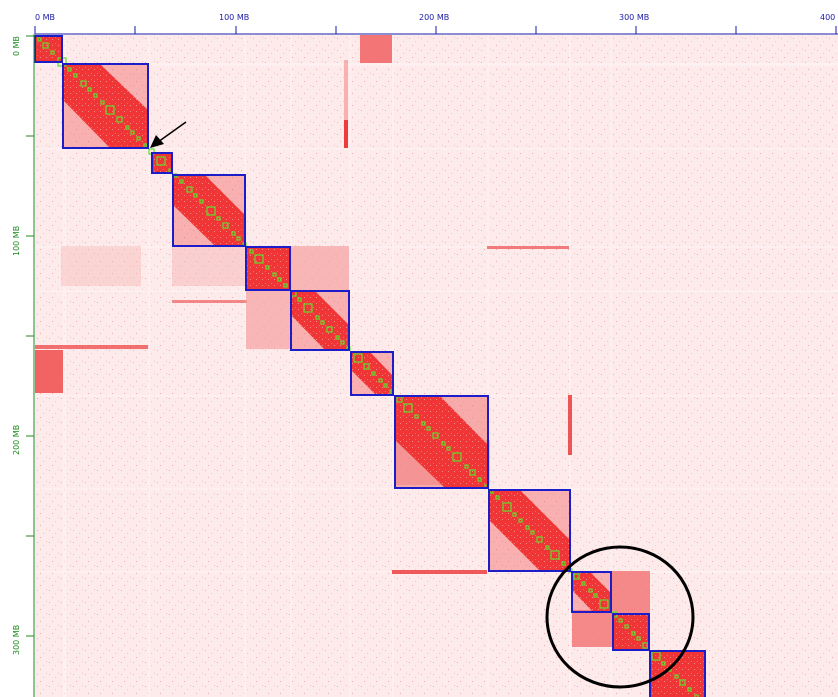  Describe the element at coordinates (234, 17) in the screenshot. I see `top-tick-label: 100 MB` at that location.